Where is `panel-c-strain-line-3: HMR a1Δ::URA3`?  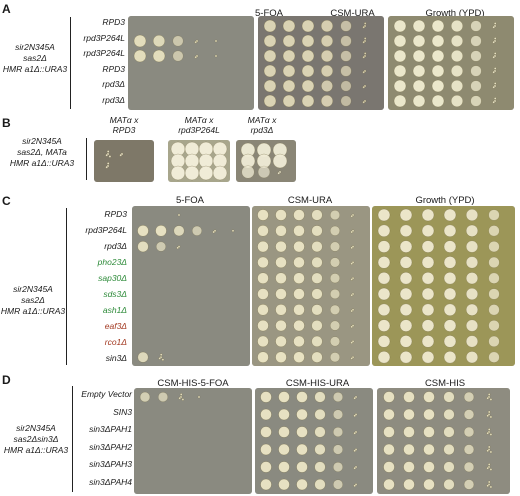 panel-c-strain-line-3: HMR a1Δ::URA3 is located at coordinates (33, 311).